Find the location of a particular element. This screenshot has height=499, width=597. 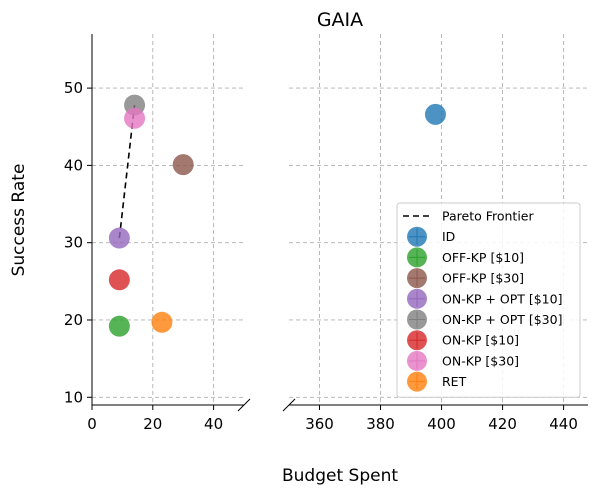

legend-label: Pareto Frontier is located at coordinates (488, 216).